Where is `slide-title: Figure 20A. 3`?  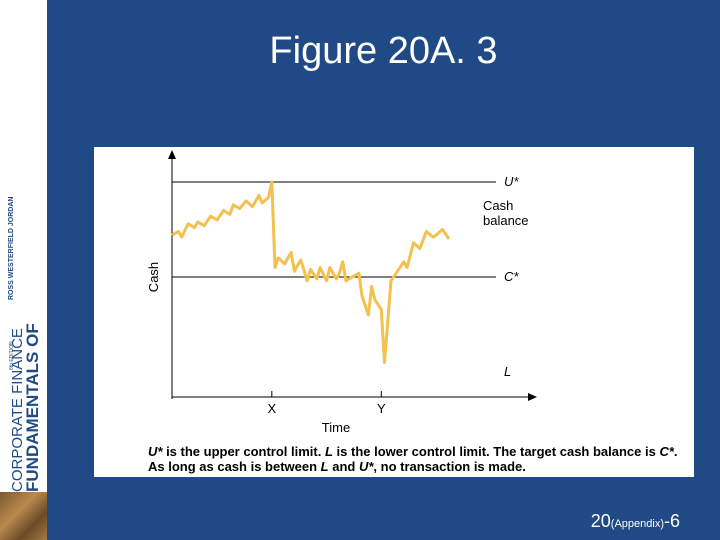
slide-title: Figure 20A. 3 is located at coordinates (383, 51).